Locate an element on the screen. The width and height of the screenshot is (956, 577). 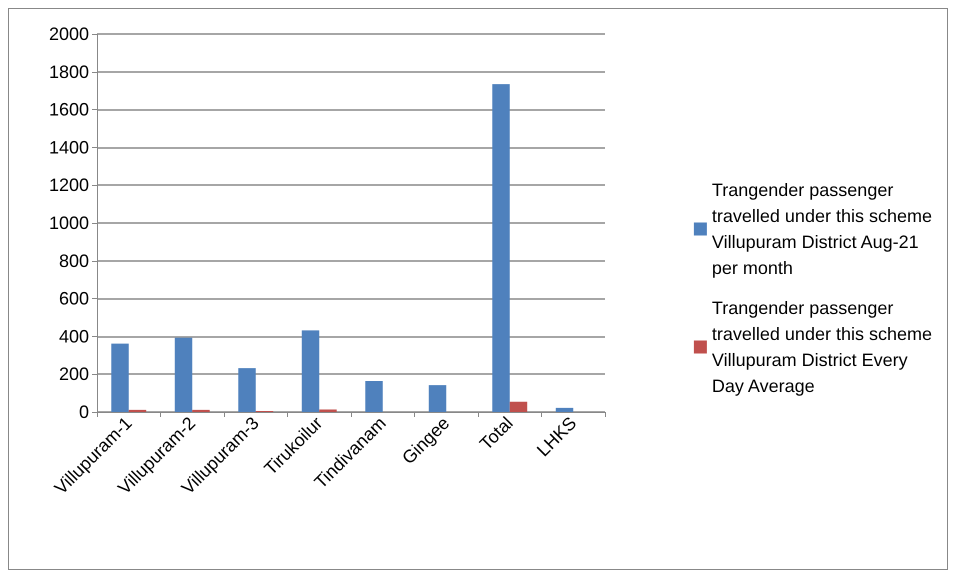
y-tick-label: 2000 is located at coordinates (68, 34).